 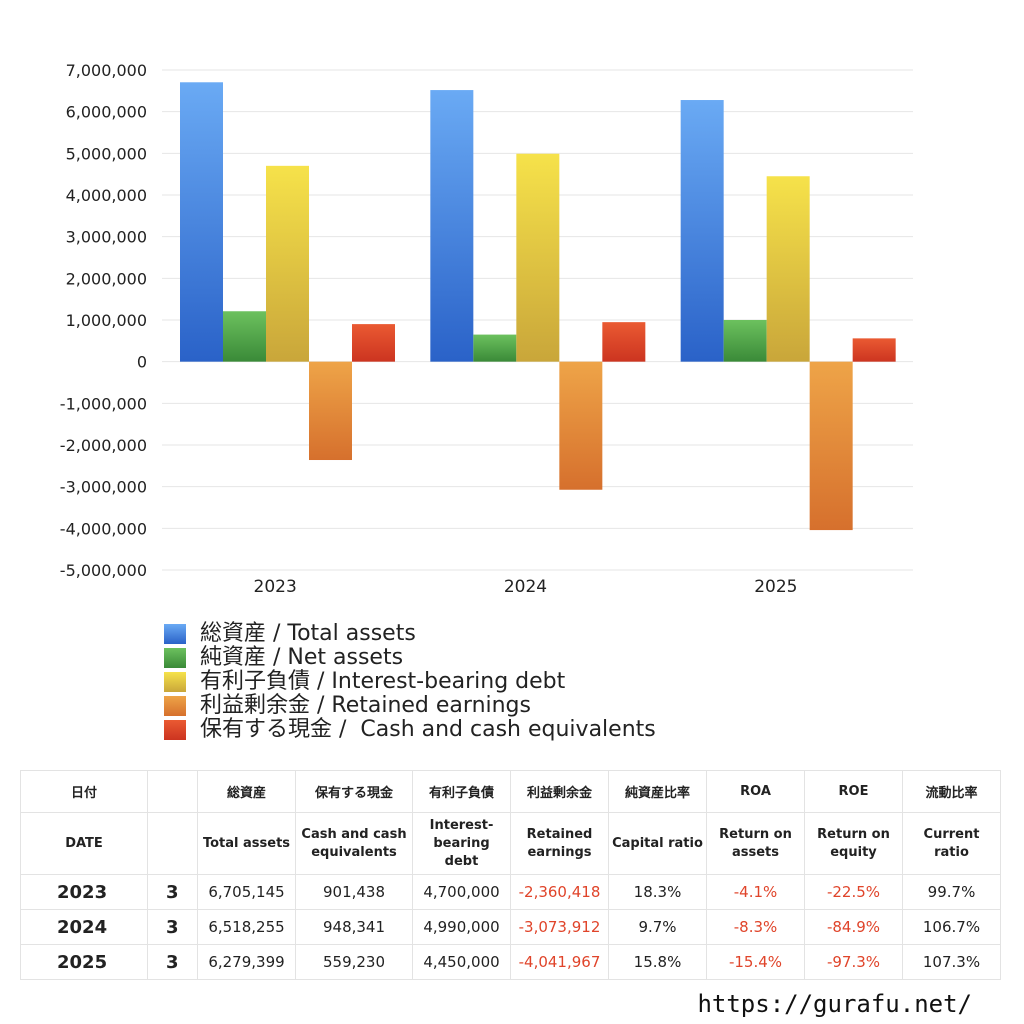 I want to click on legend-item: 有利子負債 / Interest-bearing debt, so click(x=410, y=682).